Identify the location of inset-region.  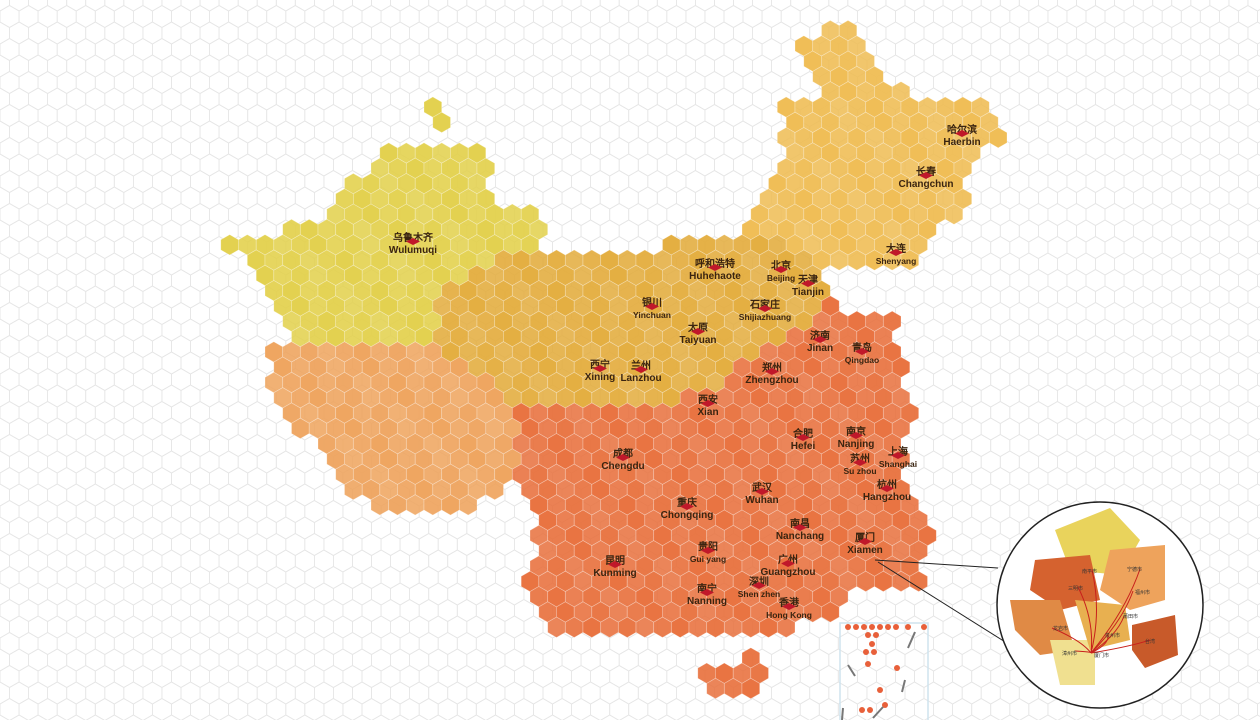
(1102, 625).